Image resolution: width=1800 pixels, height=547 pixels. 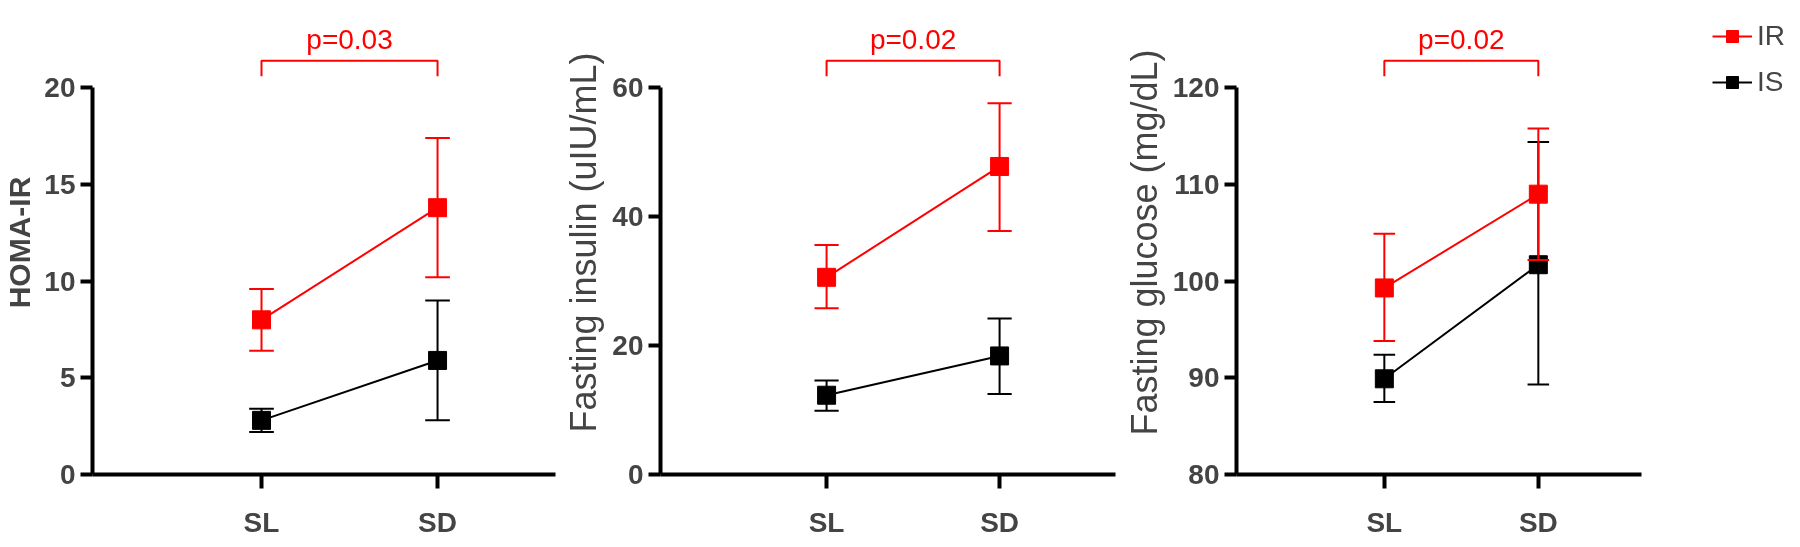 What do you see at coordinates (20, 242) in the screenshot?
I see `y-axis-title: HOMA-IR` at bounding box center [20, 242].